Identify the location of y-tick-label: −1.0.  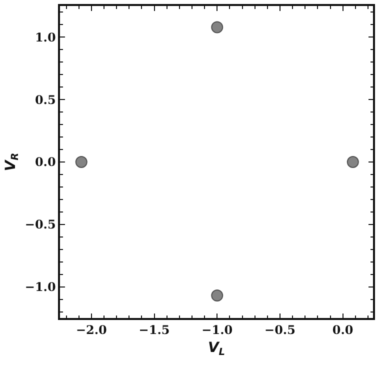
(40, 287).